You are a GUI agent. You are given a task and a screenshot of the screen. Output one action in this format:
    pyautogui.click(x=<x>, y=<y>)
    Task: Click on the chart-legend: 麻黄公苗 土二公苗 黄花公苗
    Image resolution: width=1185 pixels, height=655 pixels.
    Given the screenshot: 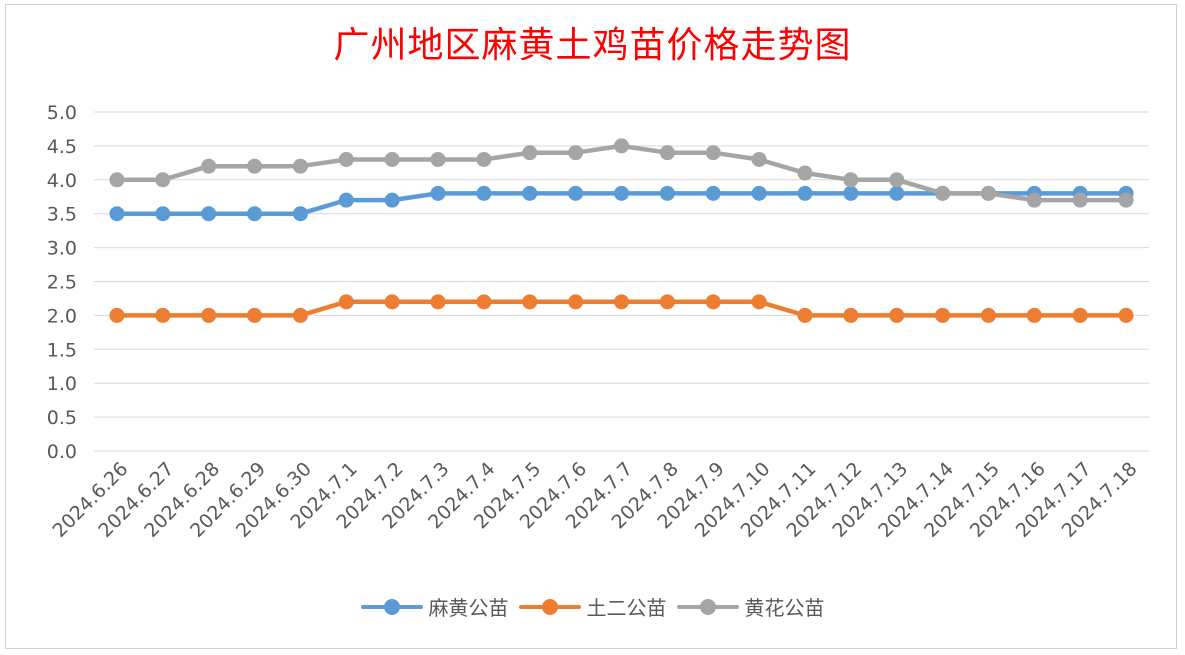 What is the action you would take?
    pyautogui.click(x=592, y=606)
    